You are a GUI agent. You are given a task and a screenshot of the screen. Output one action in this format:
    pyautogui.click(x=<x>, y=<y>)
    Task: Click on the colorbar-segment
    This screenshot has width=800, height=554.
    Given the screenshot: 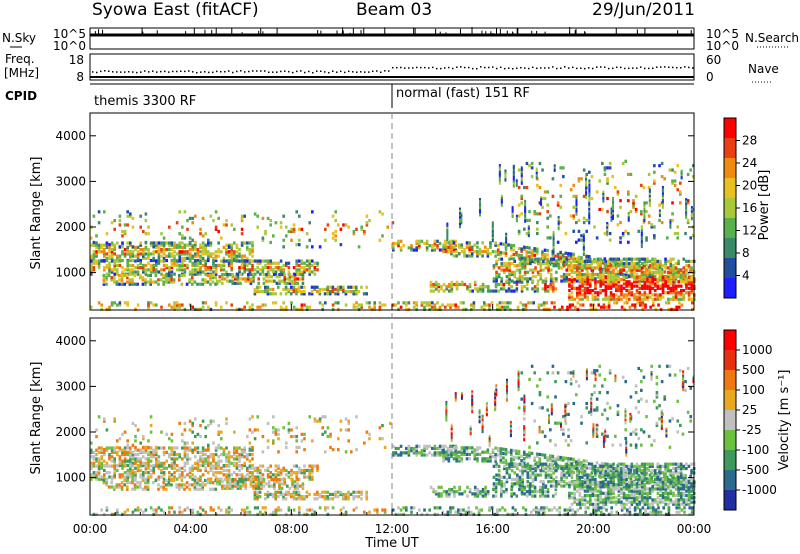 What is the action you would take?
    pyautogui.click(x=730, y=128)
    